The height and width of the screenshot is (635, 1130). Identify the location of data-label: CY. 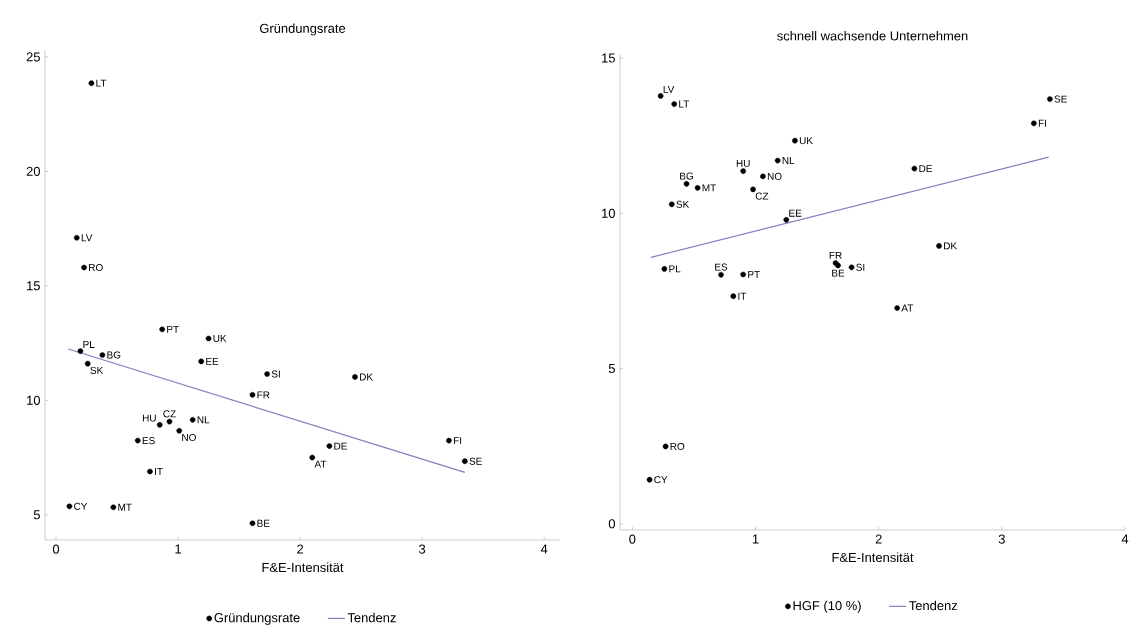
(661, 480).